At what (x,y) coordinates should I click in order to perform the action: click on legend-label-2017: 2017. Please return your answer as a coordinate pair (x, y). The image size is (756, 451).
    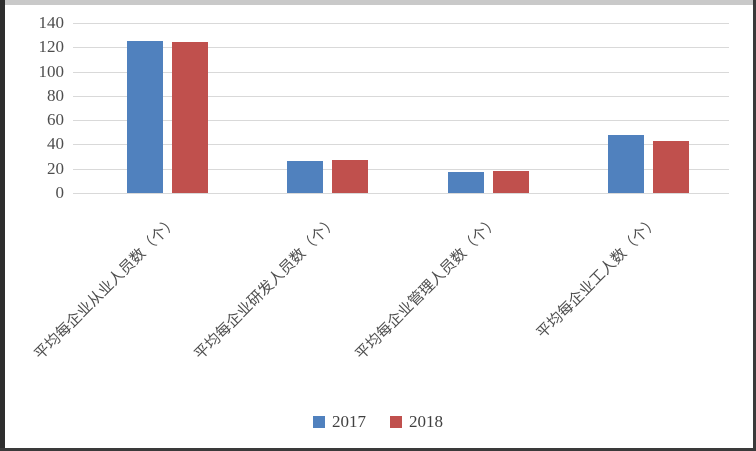
    Looking at the image, I should click on (349, 421).